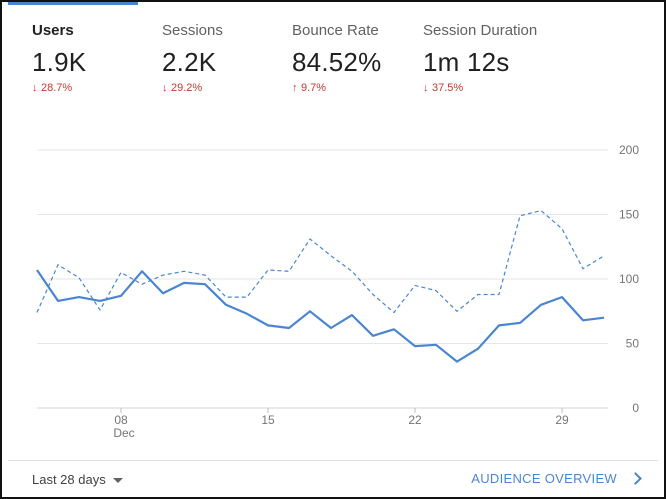 The height and width of the screenshot is (499, 666). I want to click on y-tick-label: 150, so click(629, 215).